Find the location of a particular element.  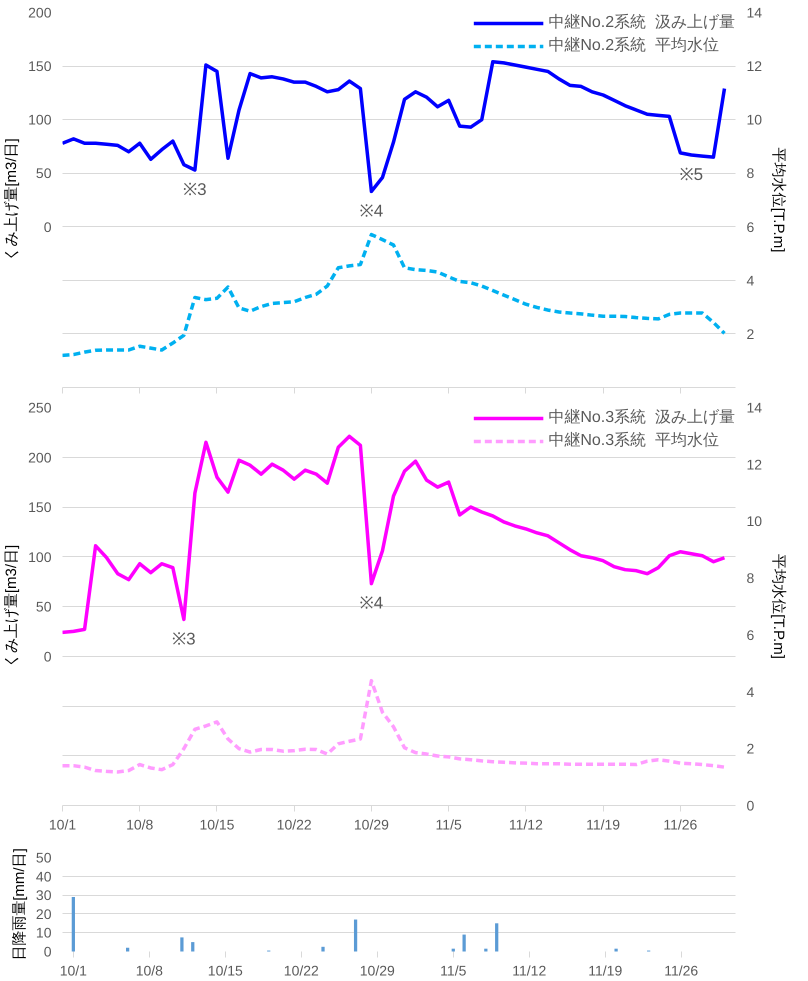

y2-tick-label: 0 is located at coordinates (750, 806).